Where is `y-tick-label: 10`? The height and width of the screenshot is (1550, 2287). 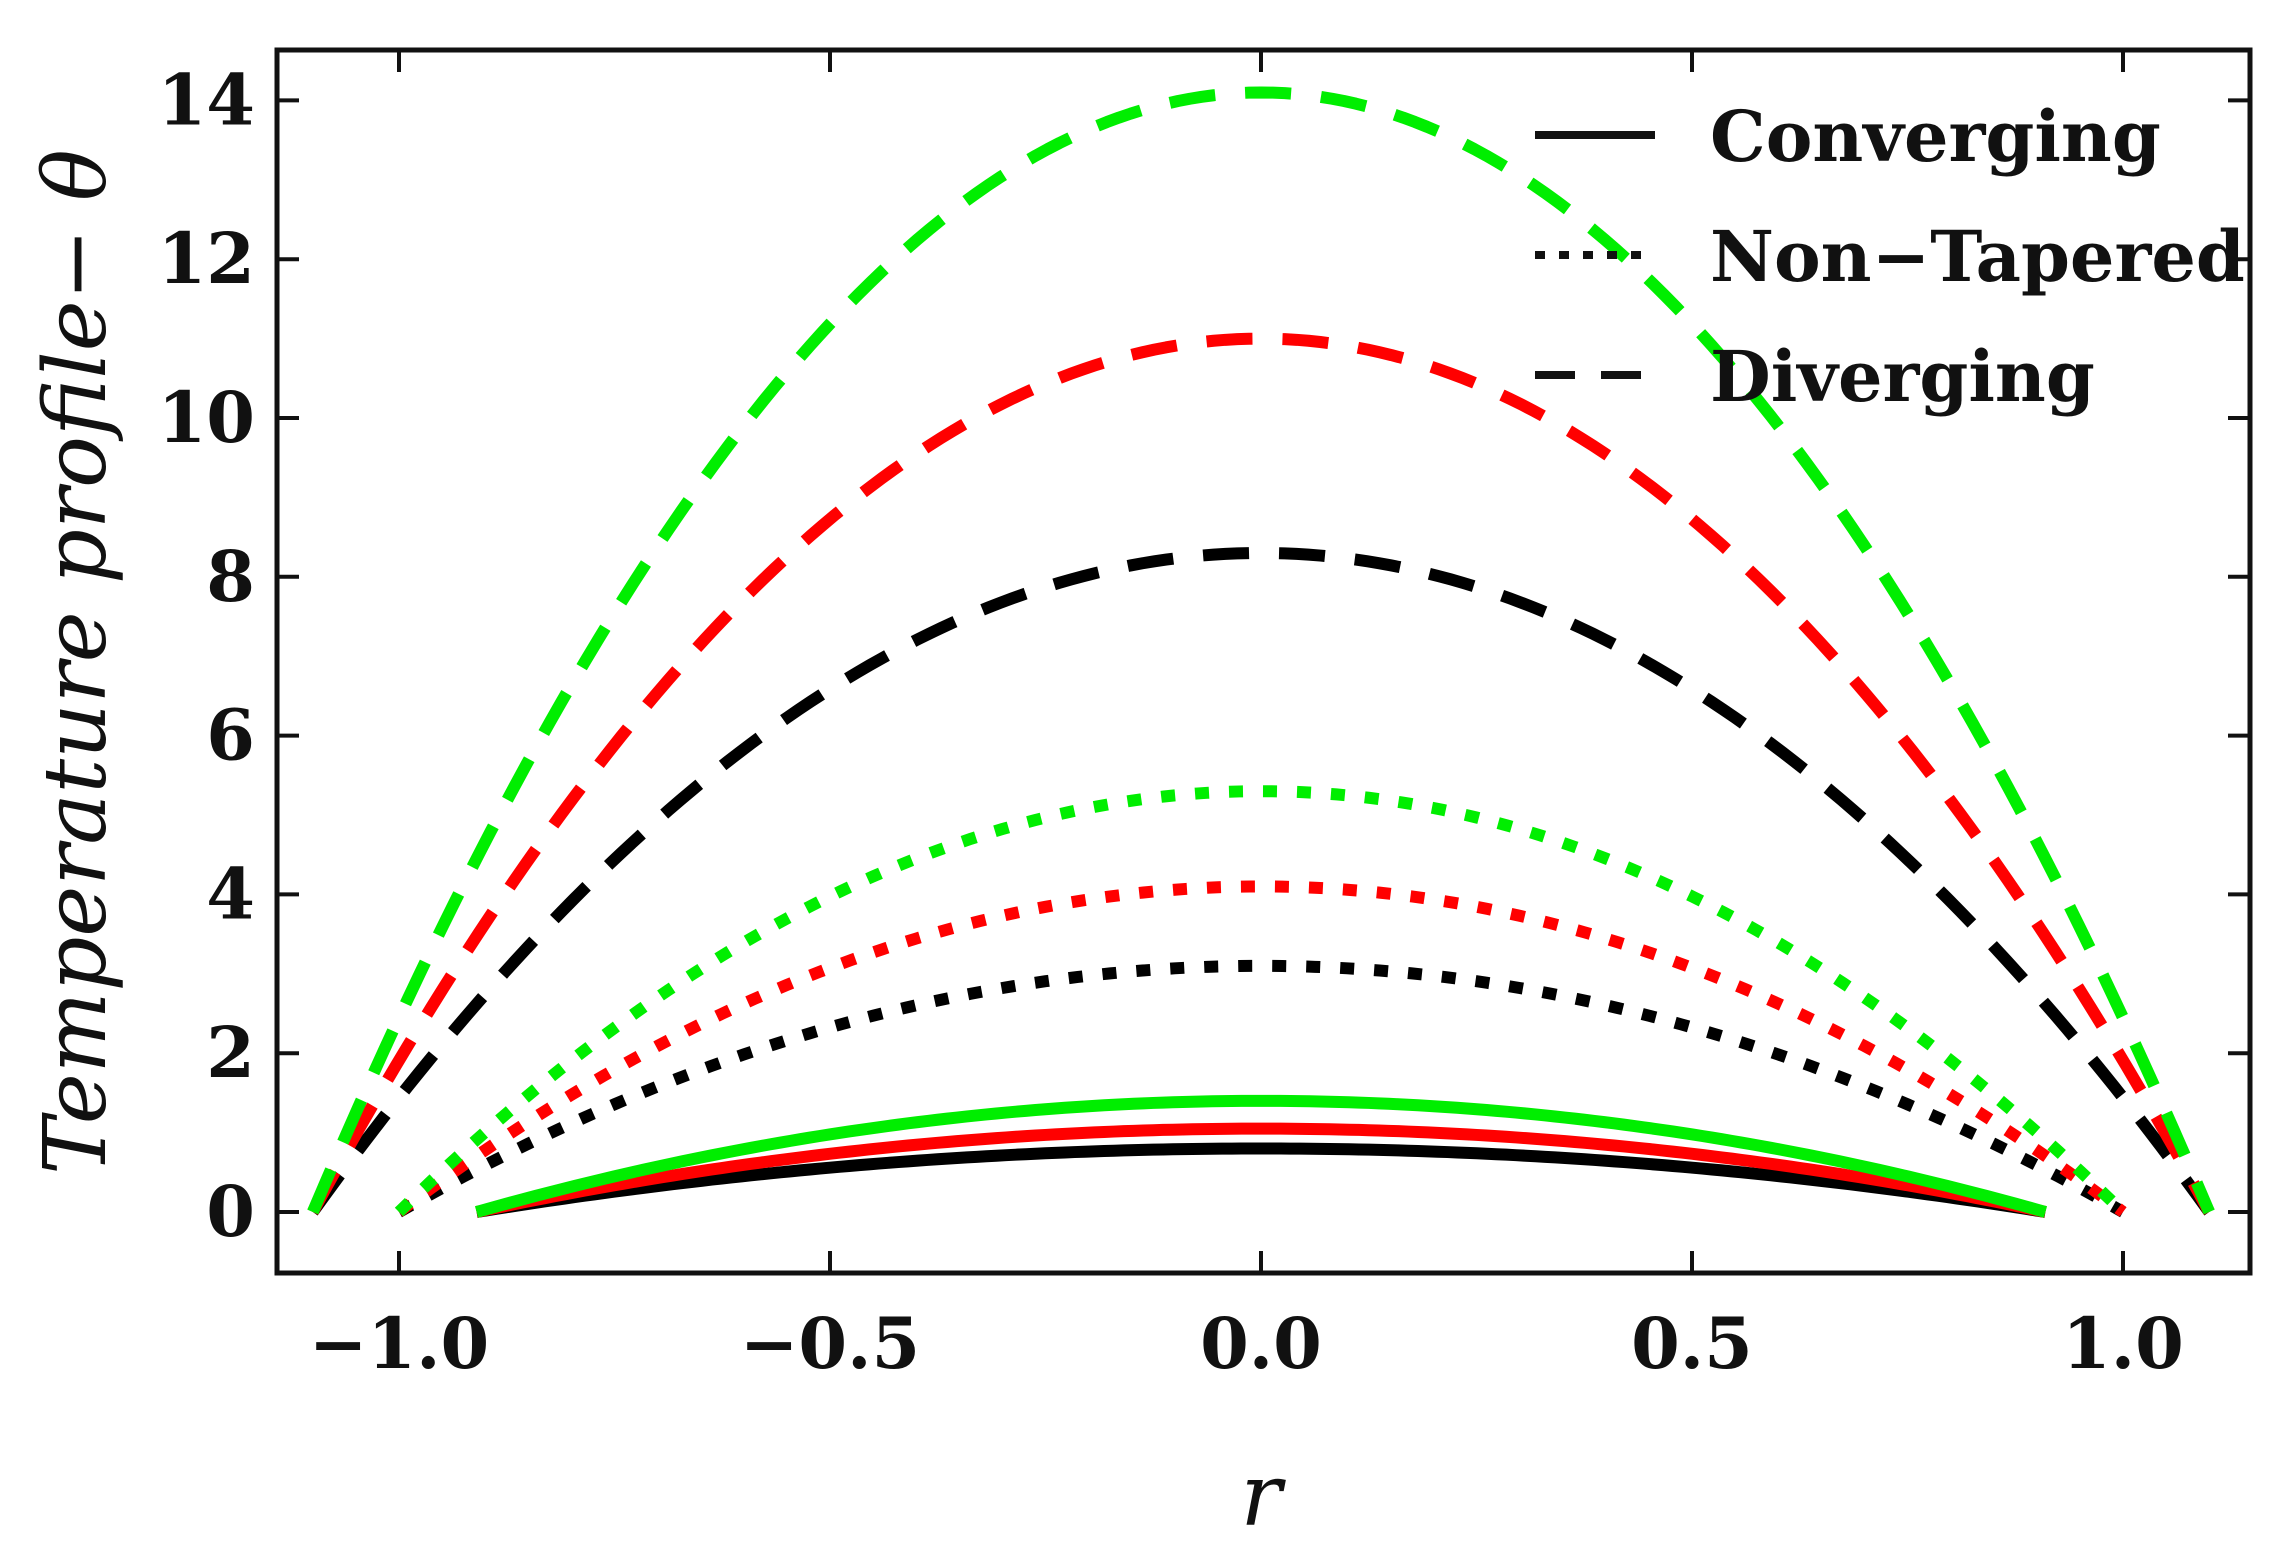 y-tick-label: 10 is located at coordinates (206, 417).